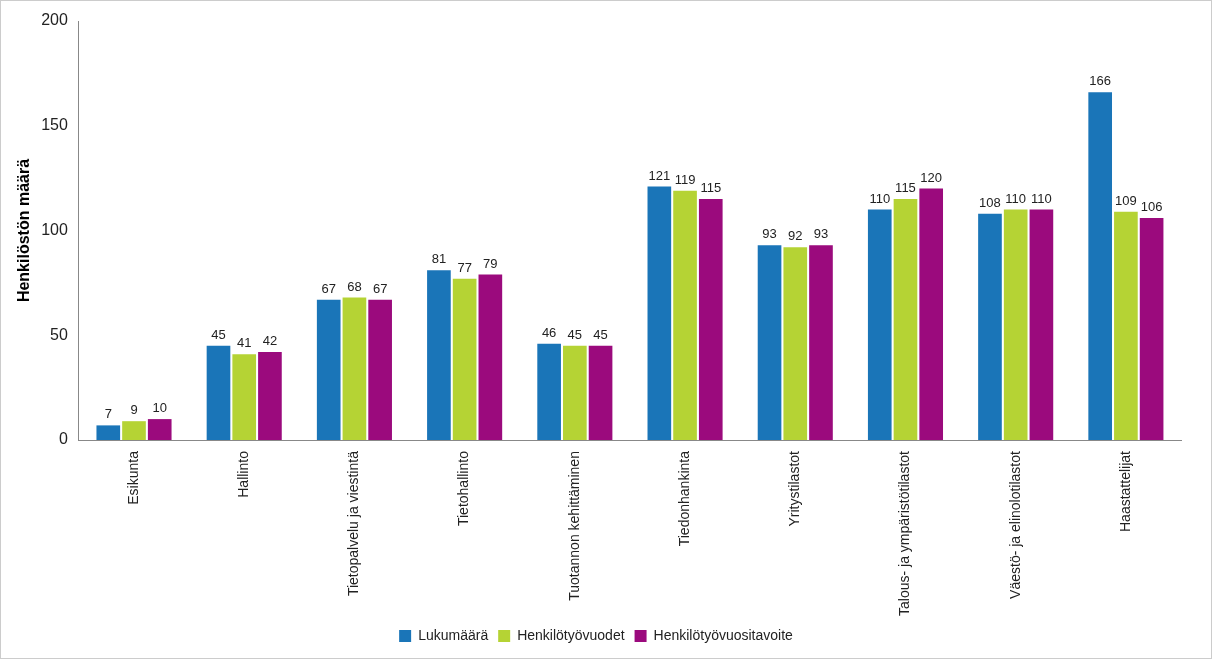 The width and height of the screenshot is (1212, 659). I want to click on x-tick-label: Väestö- ja elinolotilastot, so click(1014, 524).